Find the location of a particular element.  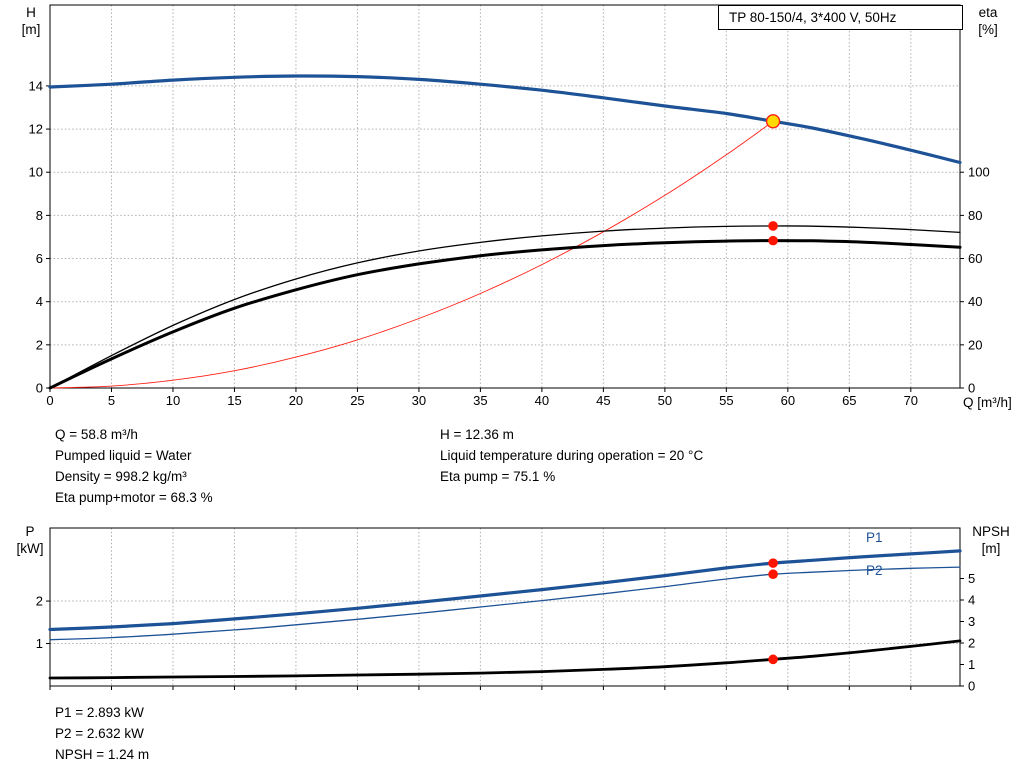

duty-point-marker is located at coordinates (773, 121).